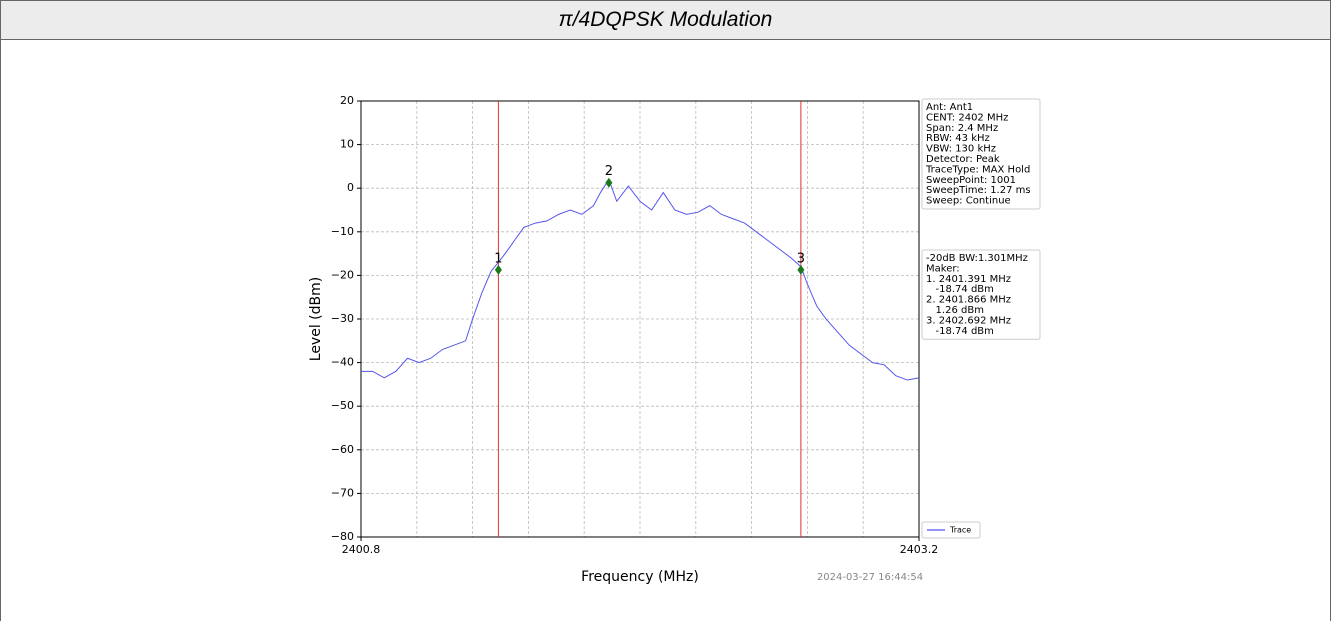 This screenshot has width=1331, height=621. Describe the element at coordinates (949, 107) in the screenshot. I see `info-text: Ant: Ant1` at that location.